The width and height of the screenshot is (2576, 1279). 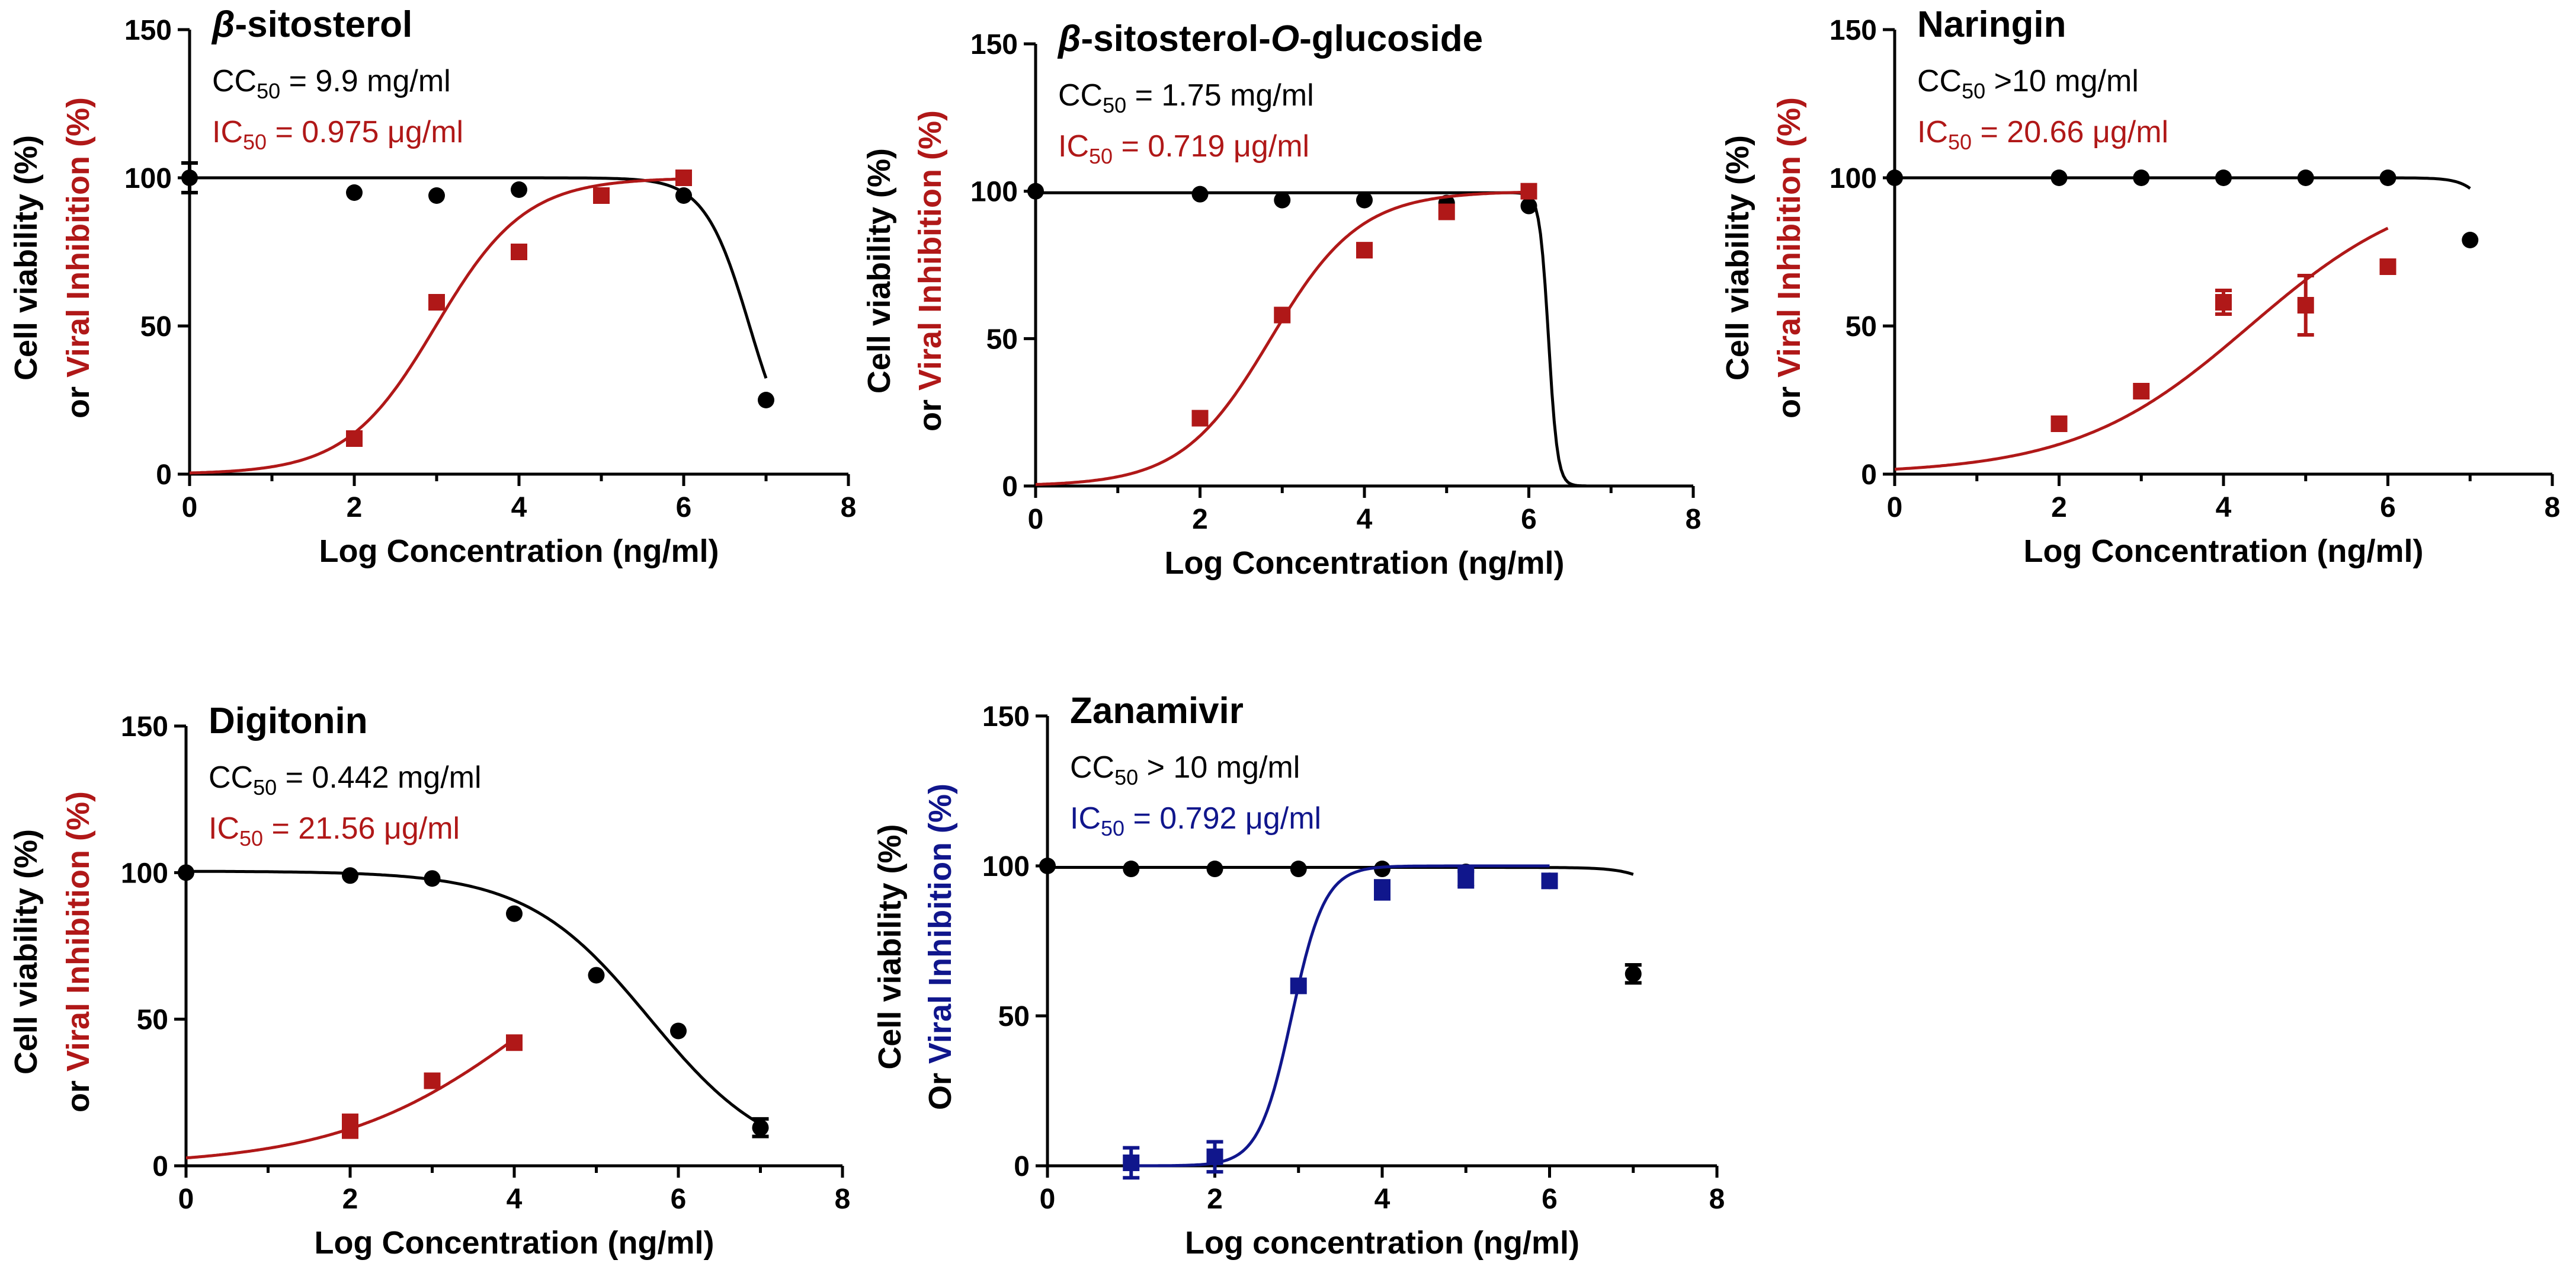 I want to click on chart-title-rest: -sitosterol, so click(x=323, y=24).